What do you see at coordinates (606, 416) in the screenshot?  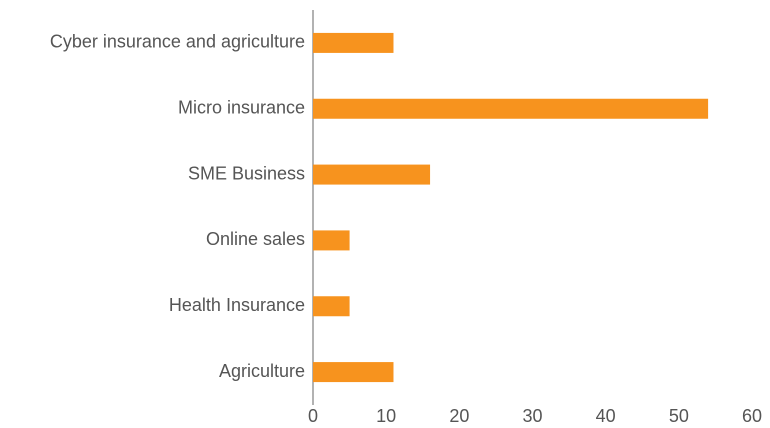 I see `x-tick-label: 40` at bounding box center [606, 416].